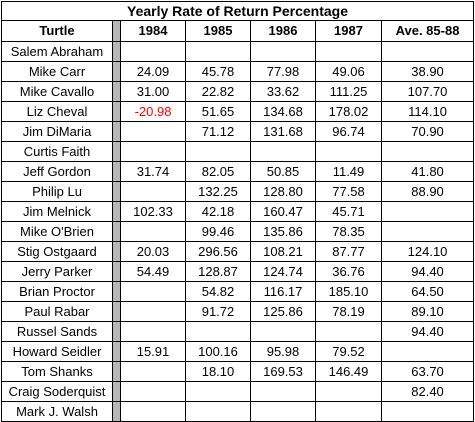 The height and width of the screenshot is (422, 475). What do you see at coordinates (57, 271) in the screenshot?
I see `turtle-name-cell: Jerry Parker` at bounding box center [57, 271].